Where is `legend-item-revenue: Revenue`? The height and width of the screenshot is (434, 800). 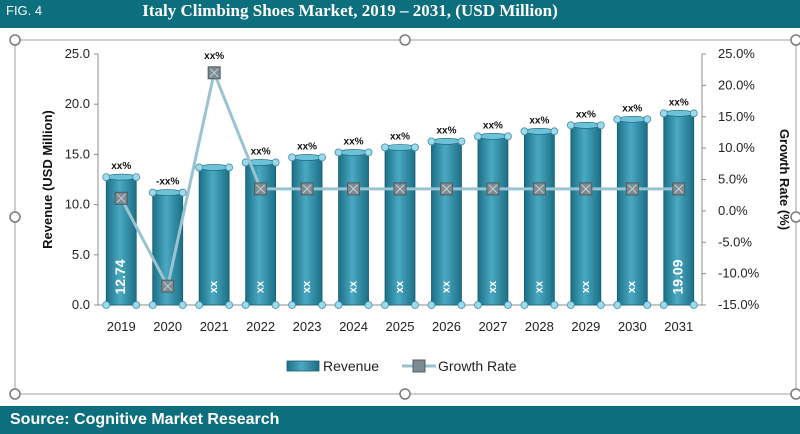 legend-item-revenue: Revenue is located at coordinates (332, 366).